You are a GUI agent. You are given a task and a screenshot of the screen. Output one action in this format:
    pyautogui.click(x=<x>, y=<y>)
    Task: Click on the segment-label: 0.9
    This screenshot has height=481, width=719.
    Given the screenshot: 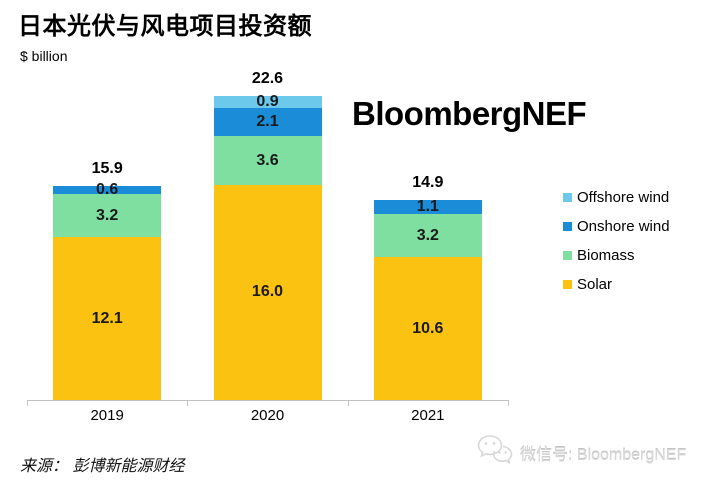 What is the action you would take?
    pyautogui.click(x=267, y=102)
    